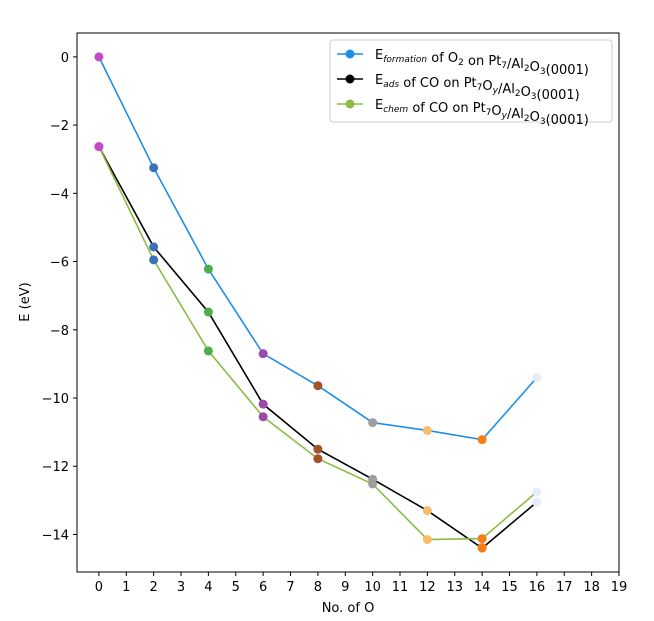 The width and height of the screenshot is (654, 621). What do you see at coordinates (263, 587) in the screenshot?
I see `x-tick-label: 6` at bounding box center [263, 587].